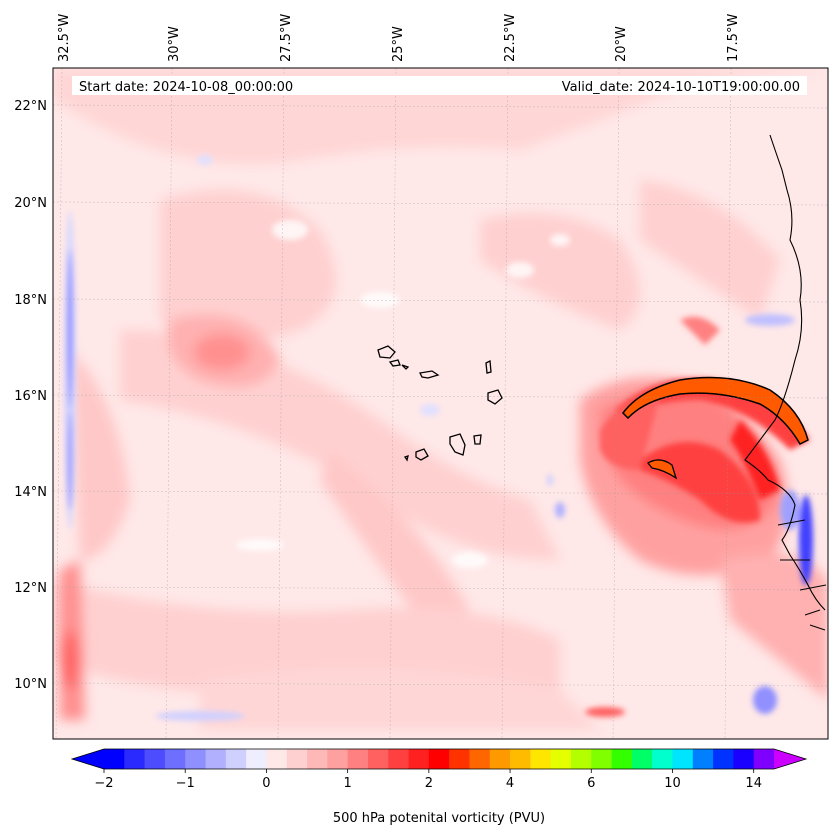 The width and height of the screenshot is (837, 836). Describe the element at coordinates (103, 783) in the screenshot. I see `colorbar-tick-label: −2` at that location.